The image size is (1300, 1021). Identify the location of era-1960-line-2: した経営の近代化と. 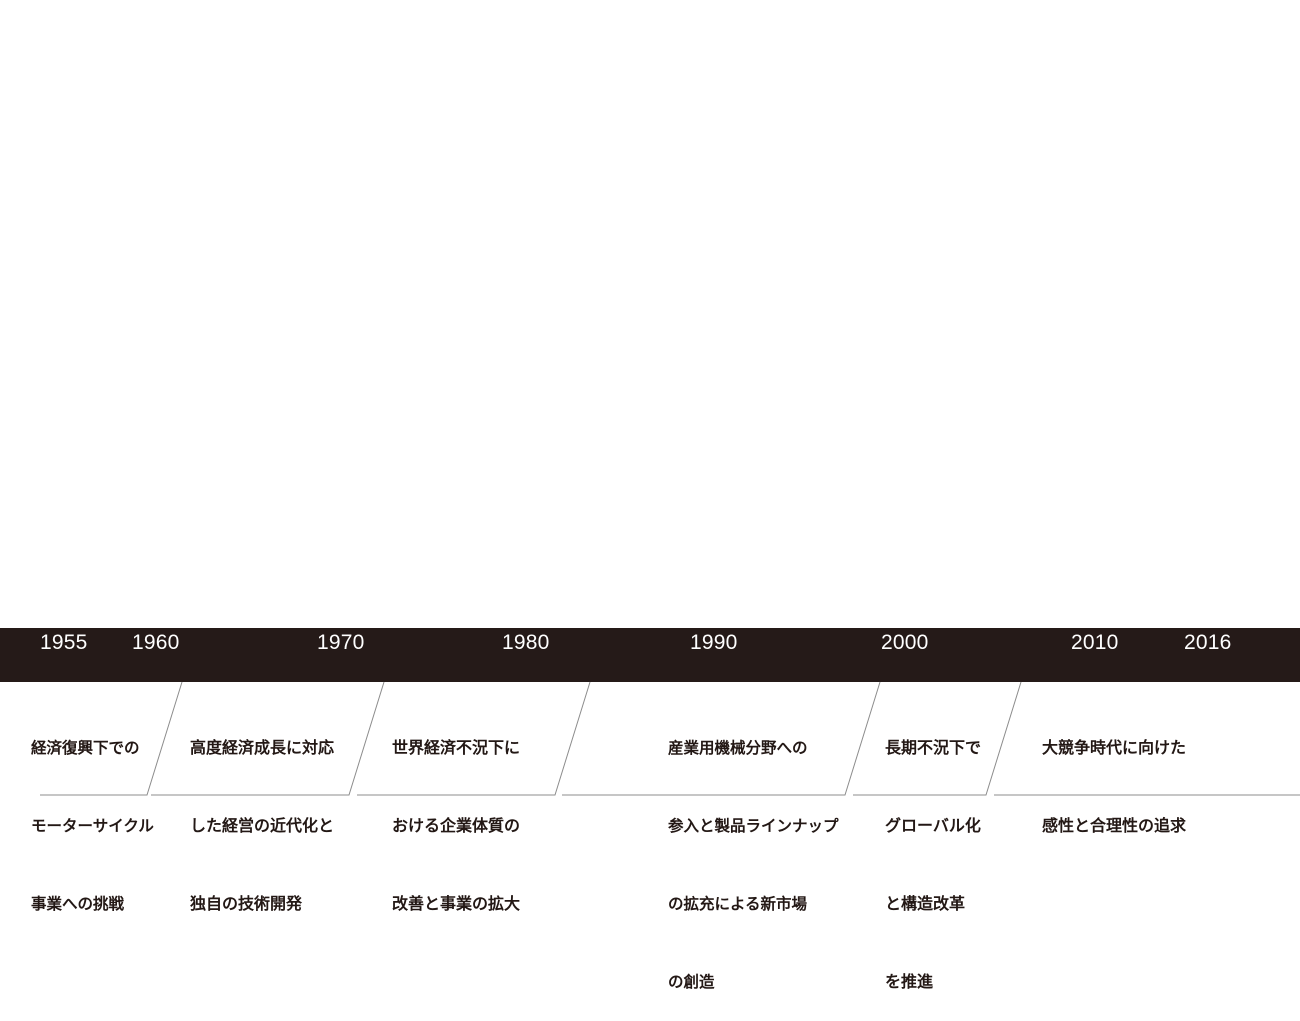
(262, 825).